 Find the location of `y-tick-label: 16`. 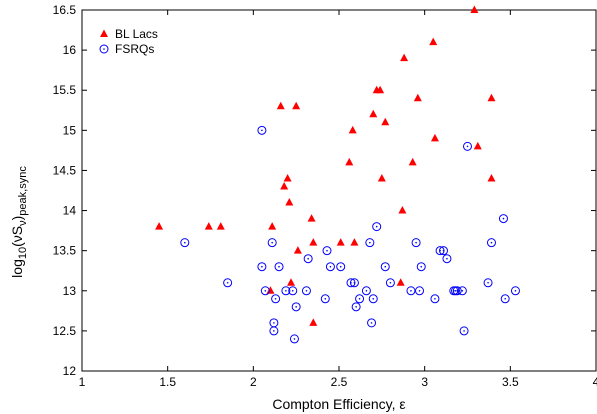

y-tick-label: 16 is located at coordinates (70, 50).